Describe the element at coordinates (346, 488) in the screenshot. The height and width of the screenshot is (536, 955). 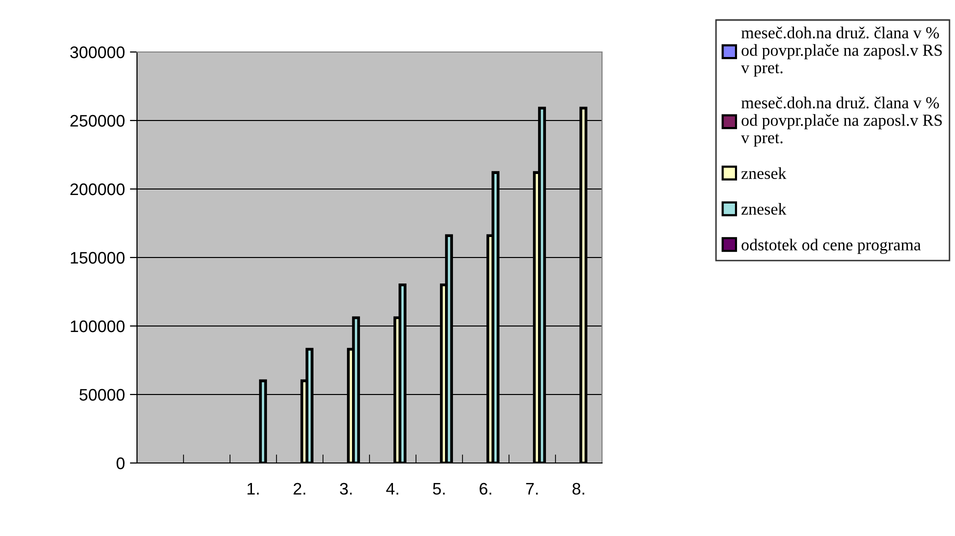
I see `x-tick-label: 3.` at that location.